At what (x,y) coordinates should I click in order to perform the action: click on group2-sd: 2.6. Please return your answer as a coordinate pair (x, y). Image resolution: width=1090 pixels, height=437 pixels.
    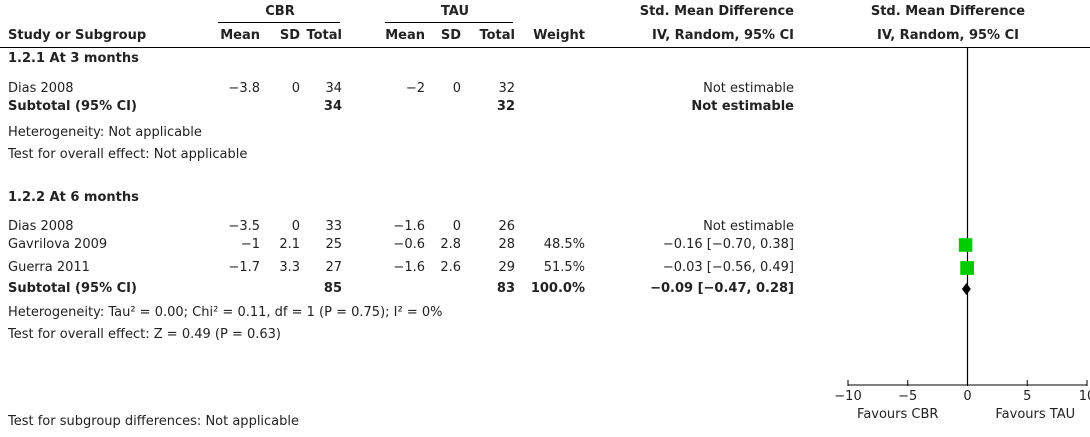
    Looking at the image, I should click on (450, 267).